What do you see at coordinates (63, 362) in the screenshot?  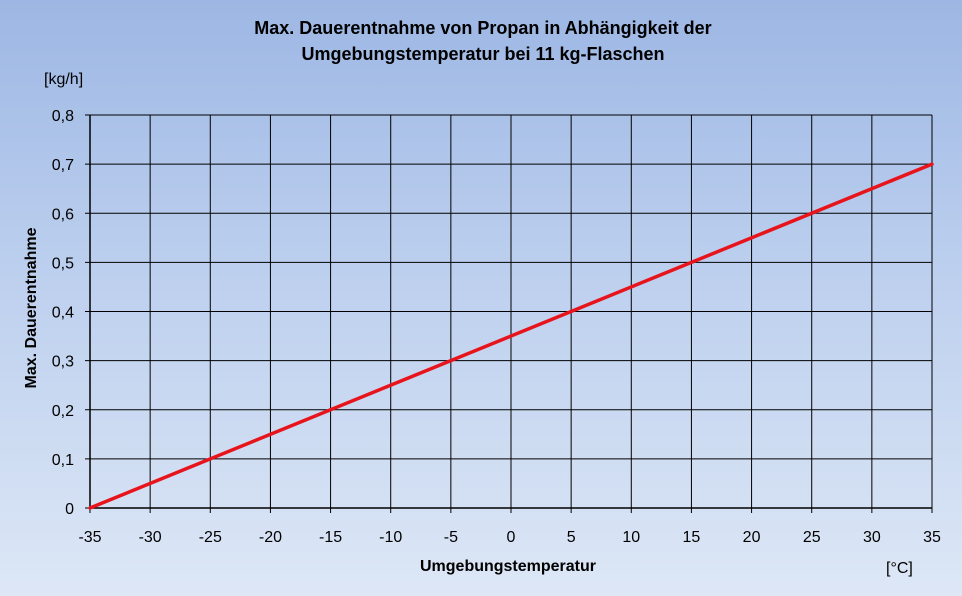 I see `y-tick-label-3: 0,3` at bounding box center [63, 362].